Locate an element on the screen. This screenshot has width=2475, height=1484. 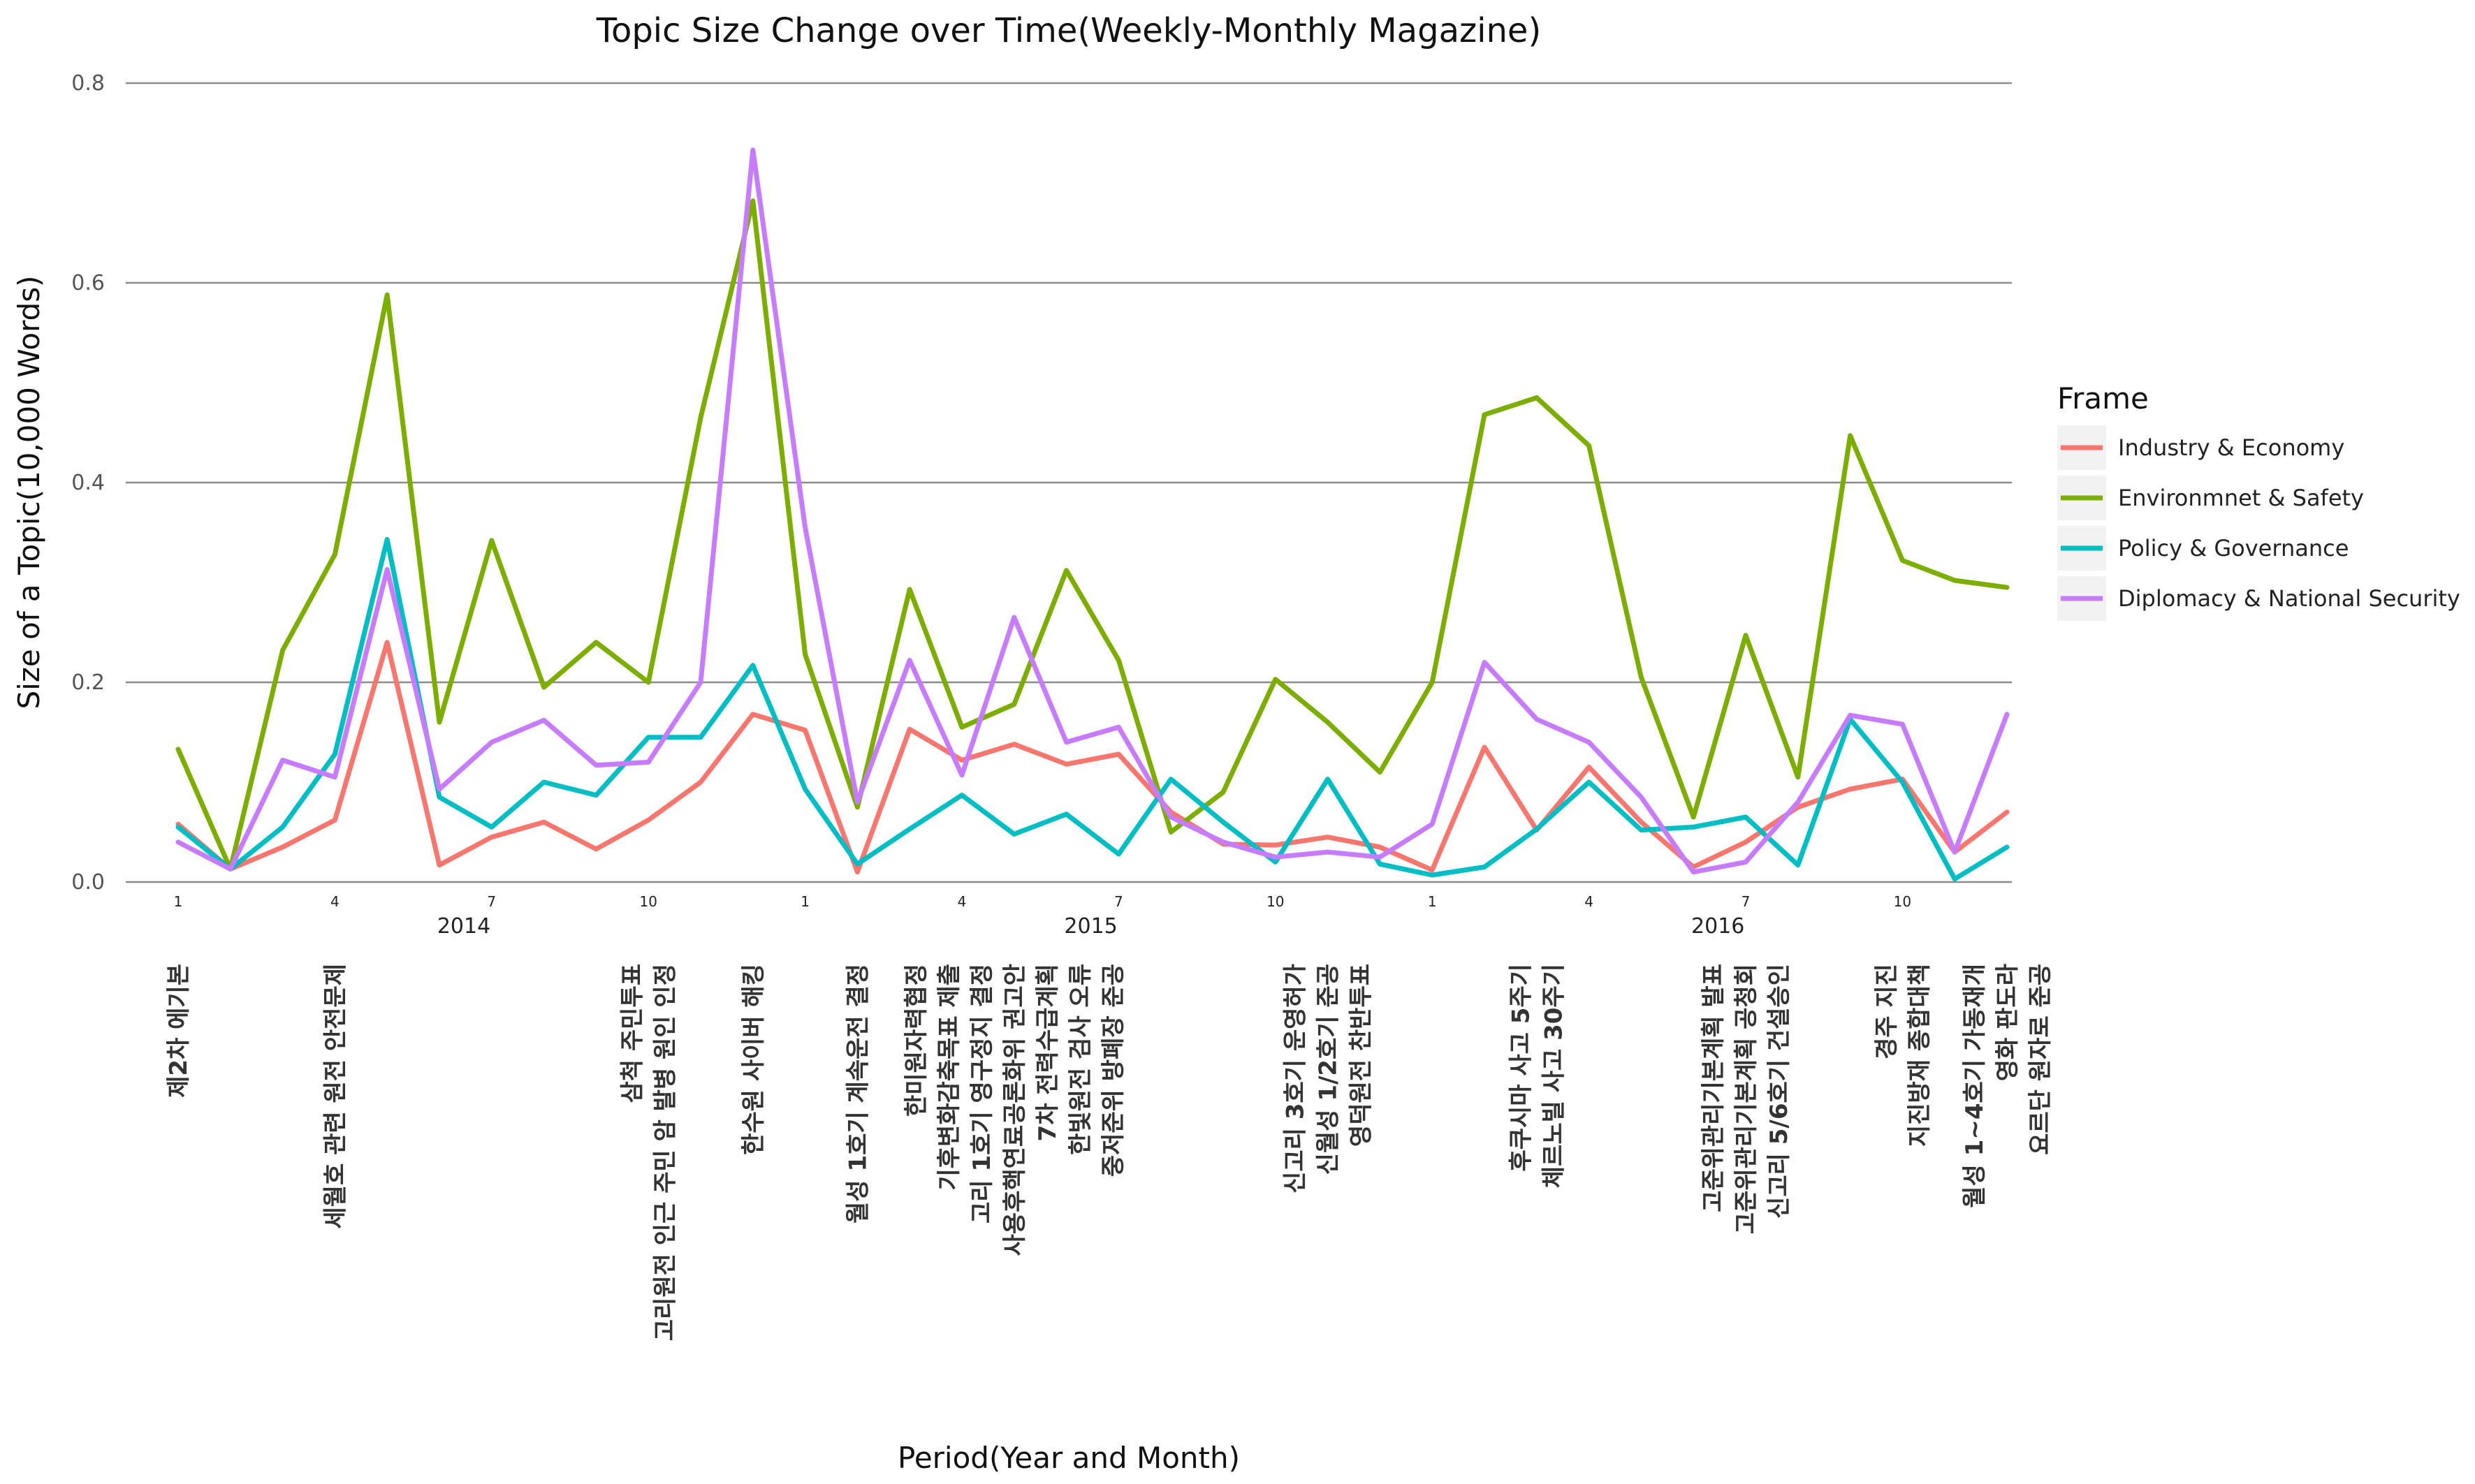
legend-title: Frame is located at coordinates (2103, 399).